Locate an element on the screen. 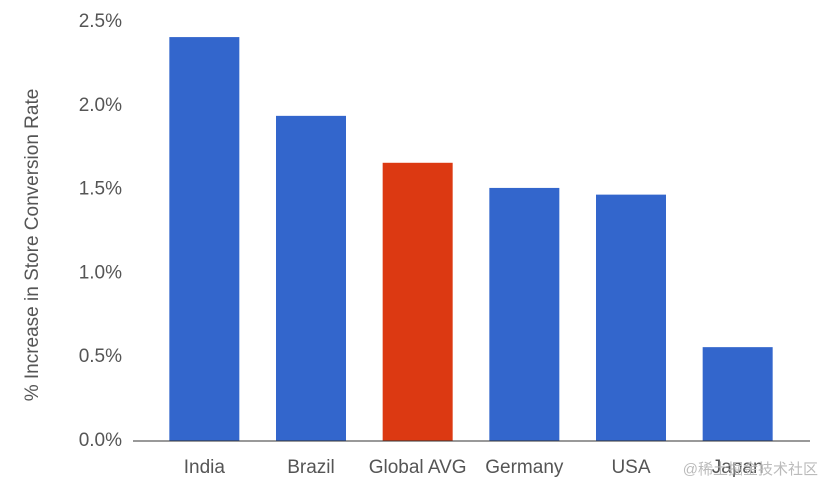  x-tick-label: Brazil is located at coordinates (311, 467).